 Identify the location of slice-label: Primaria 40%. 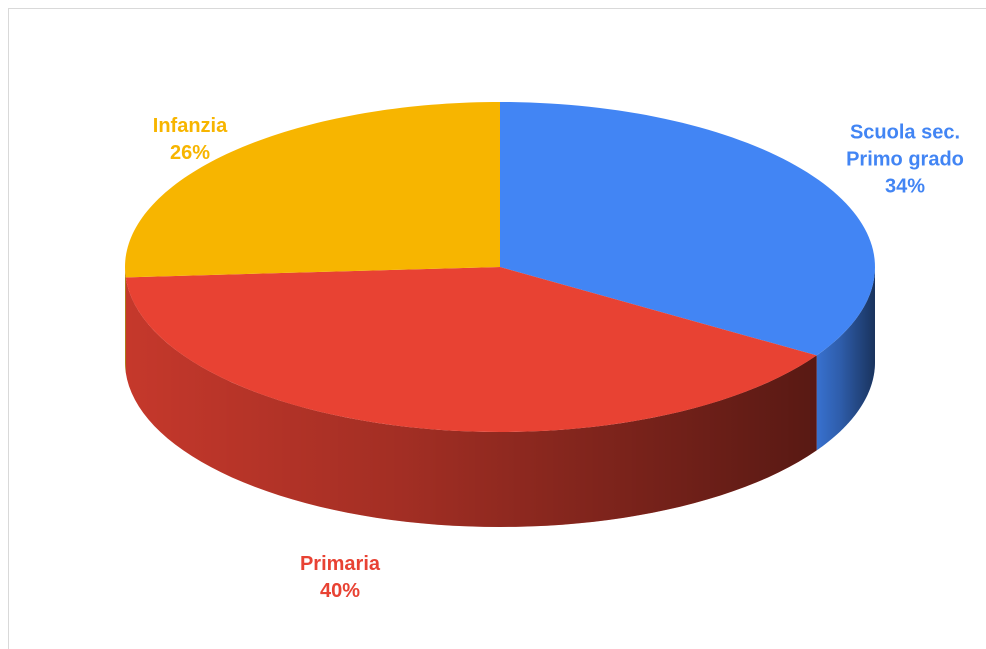
(340, 578).